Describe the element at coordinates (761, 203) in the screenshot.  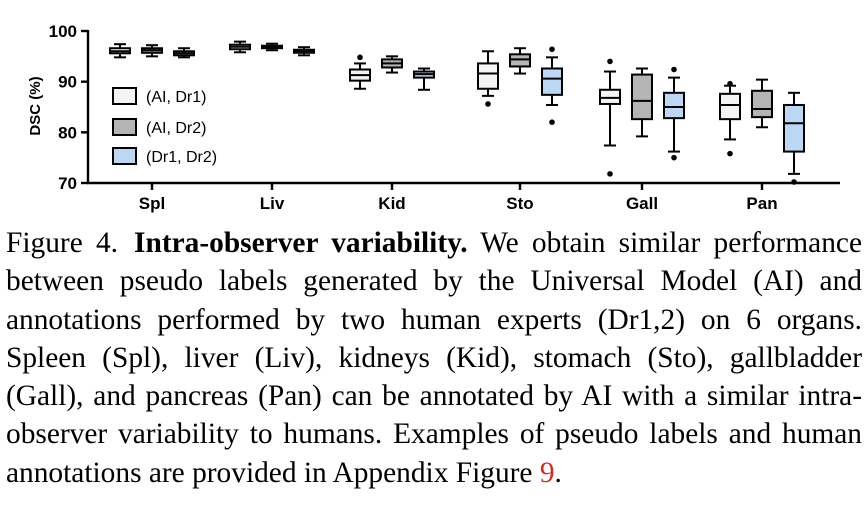
I see `x-tick-label-pan: Pan` at that location.